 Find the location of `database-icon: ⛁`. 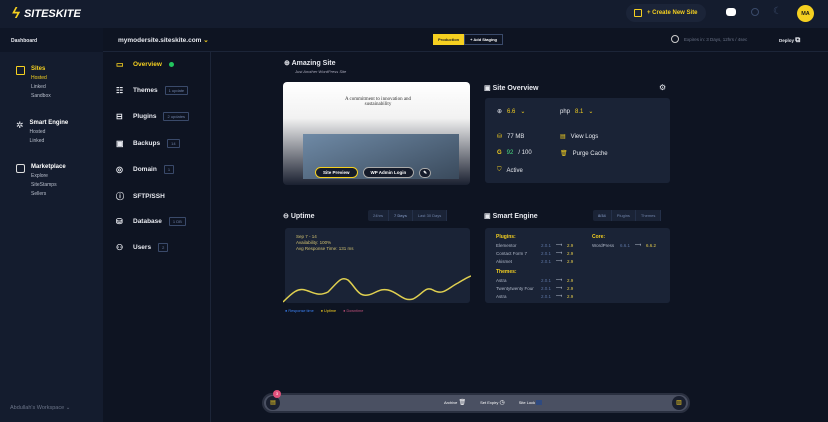

database-icon: ⛁ is located at coordinates (119, 221).